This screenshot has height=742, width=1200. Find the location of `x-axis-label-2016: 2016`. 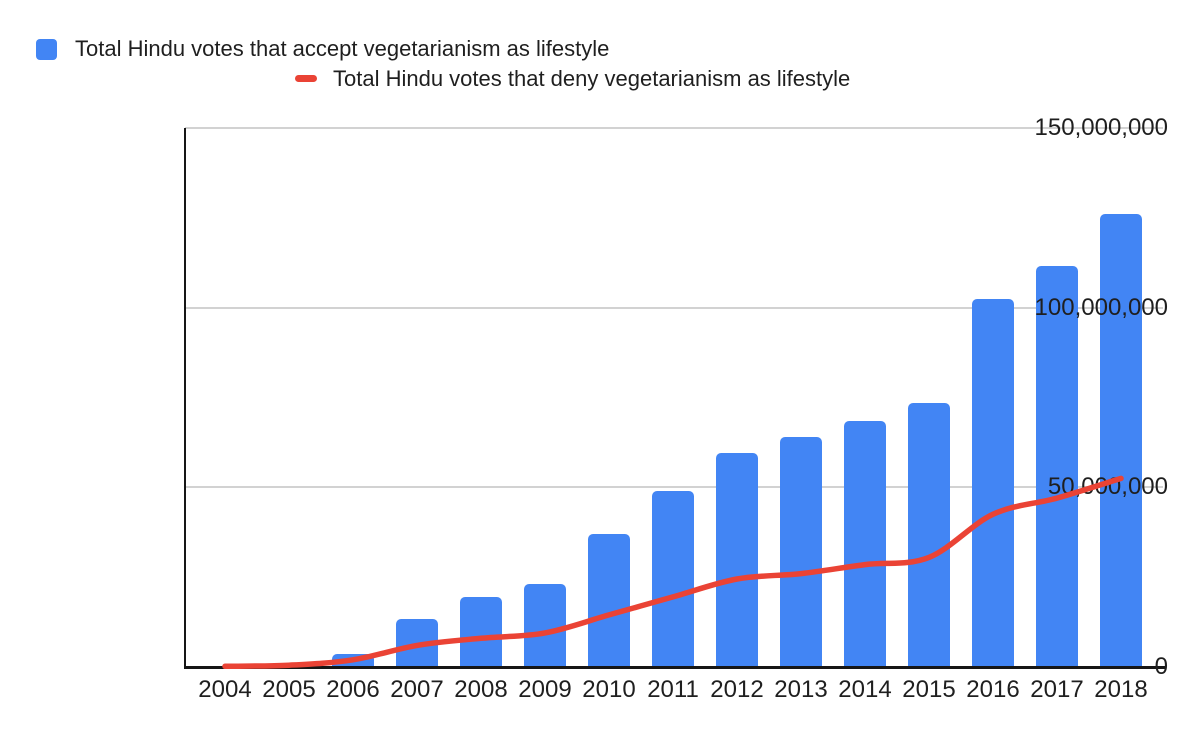

x-axis-label-2016: 2016 is located at coordinates (993, 689).